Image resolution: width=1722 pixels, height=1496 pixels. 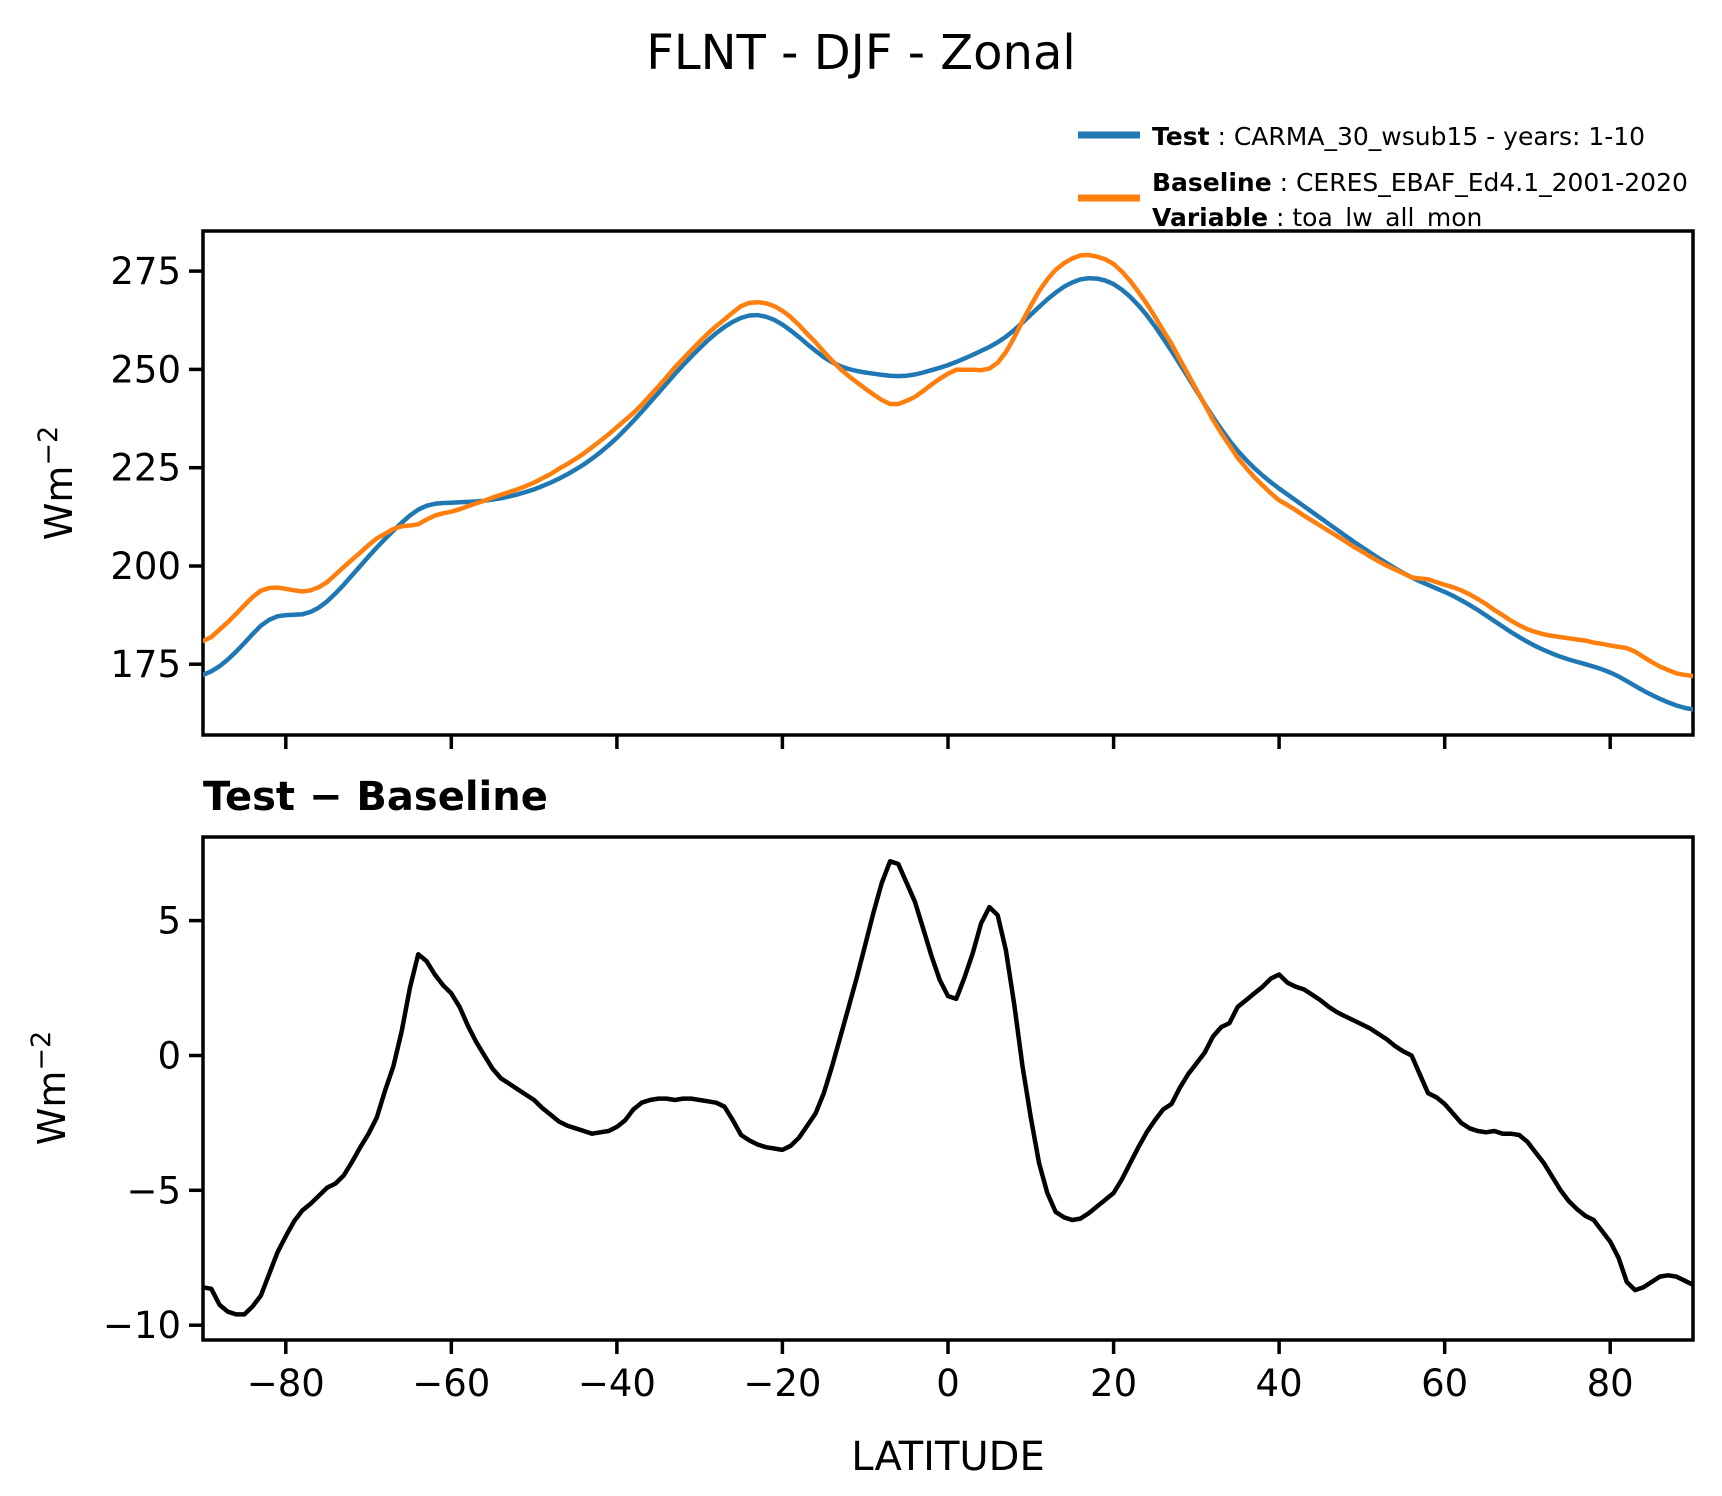 What do you see at coordinates (1444, 1383) in the screenshot?
I see `x-tick-label: 60` at bounding box center [1444, 1383].